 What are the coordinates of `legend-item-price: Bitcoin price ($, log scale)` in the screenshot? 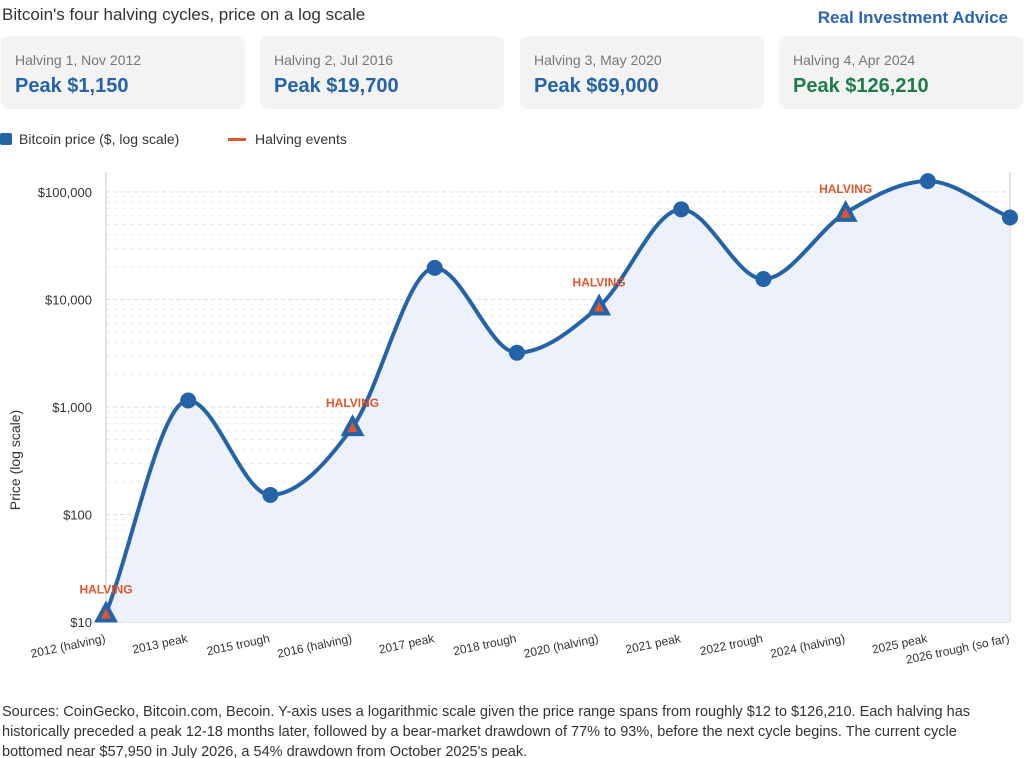 It's located at (89, 139).